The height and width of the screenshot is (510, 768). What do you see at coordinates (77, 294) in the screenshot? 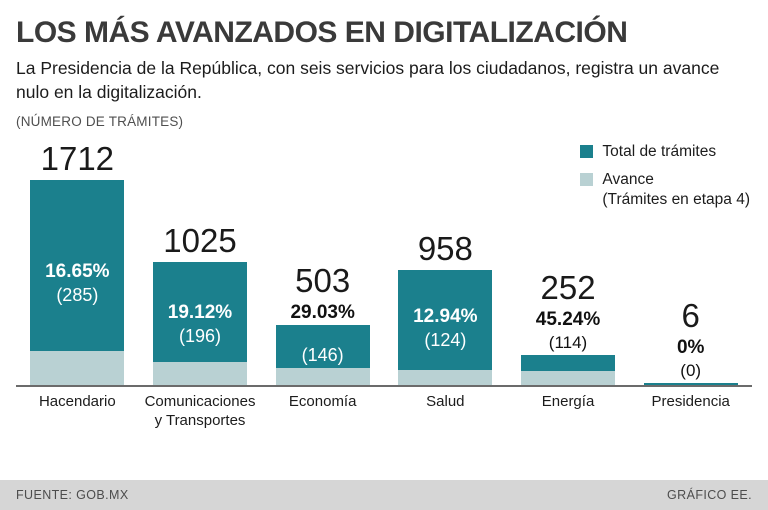
I see `count-label: (285)` at bounding box center [77, 294].